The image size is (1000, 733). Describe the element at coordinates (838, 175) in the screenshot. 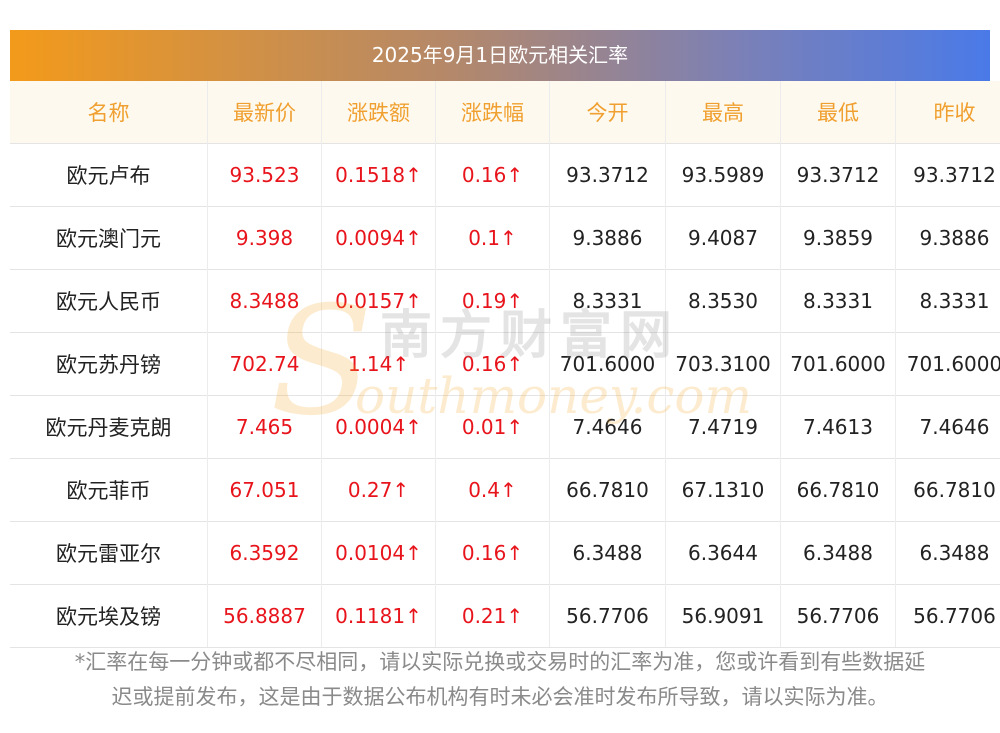

I see `cell-low: 93.3712` at that location.